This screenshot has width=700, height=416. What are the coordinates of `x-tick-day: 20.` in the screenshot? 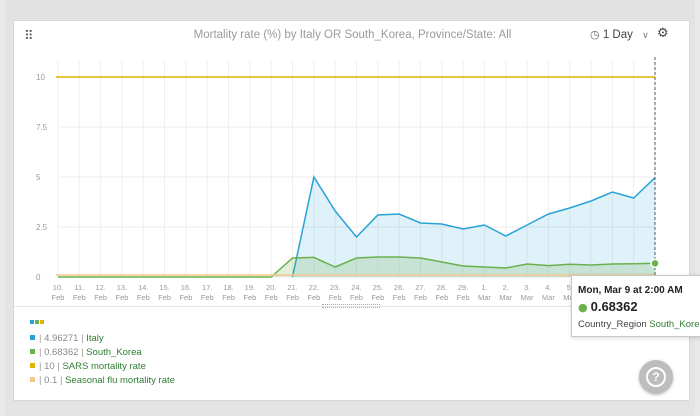 It's located at (271, 287).